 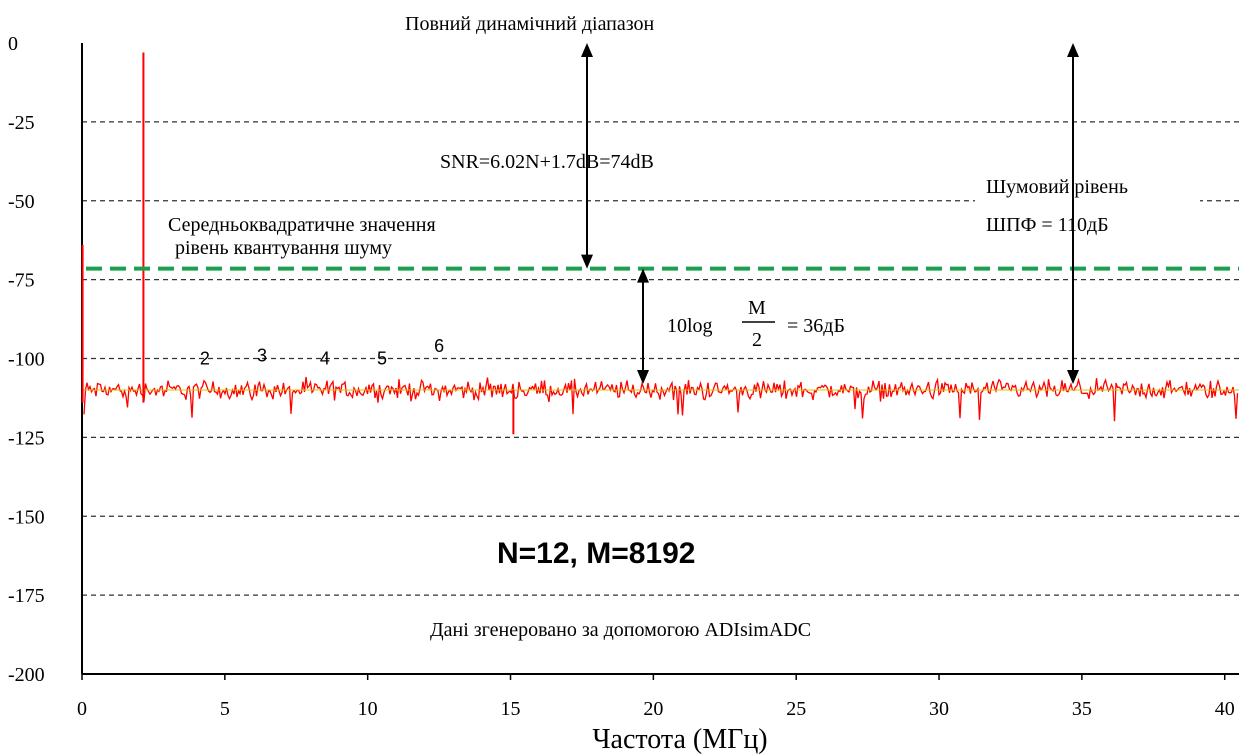 I want to click on noise-label-line2: ШПФ = 110дБ, so click(x=1047, y=225).